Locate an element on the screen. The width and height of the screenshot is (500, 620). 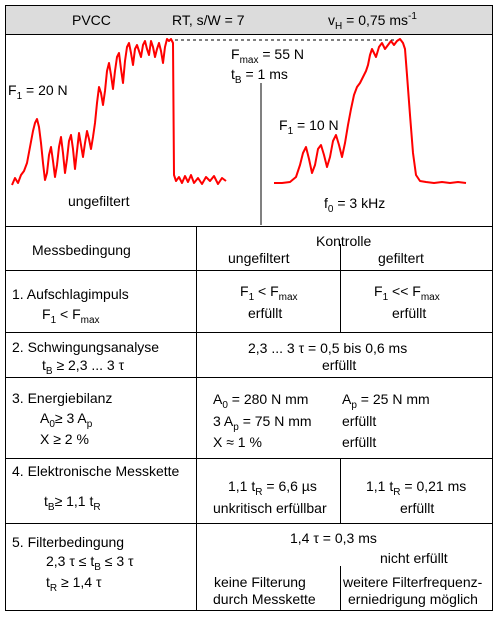
row3-condition-b: X ≥ 2 % is located at coordinates (64, 439).